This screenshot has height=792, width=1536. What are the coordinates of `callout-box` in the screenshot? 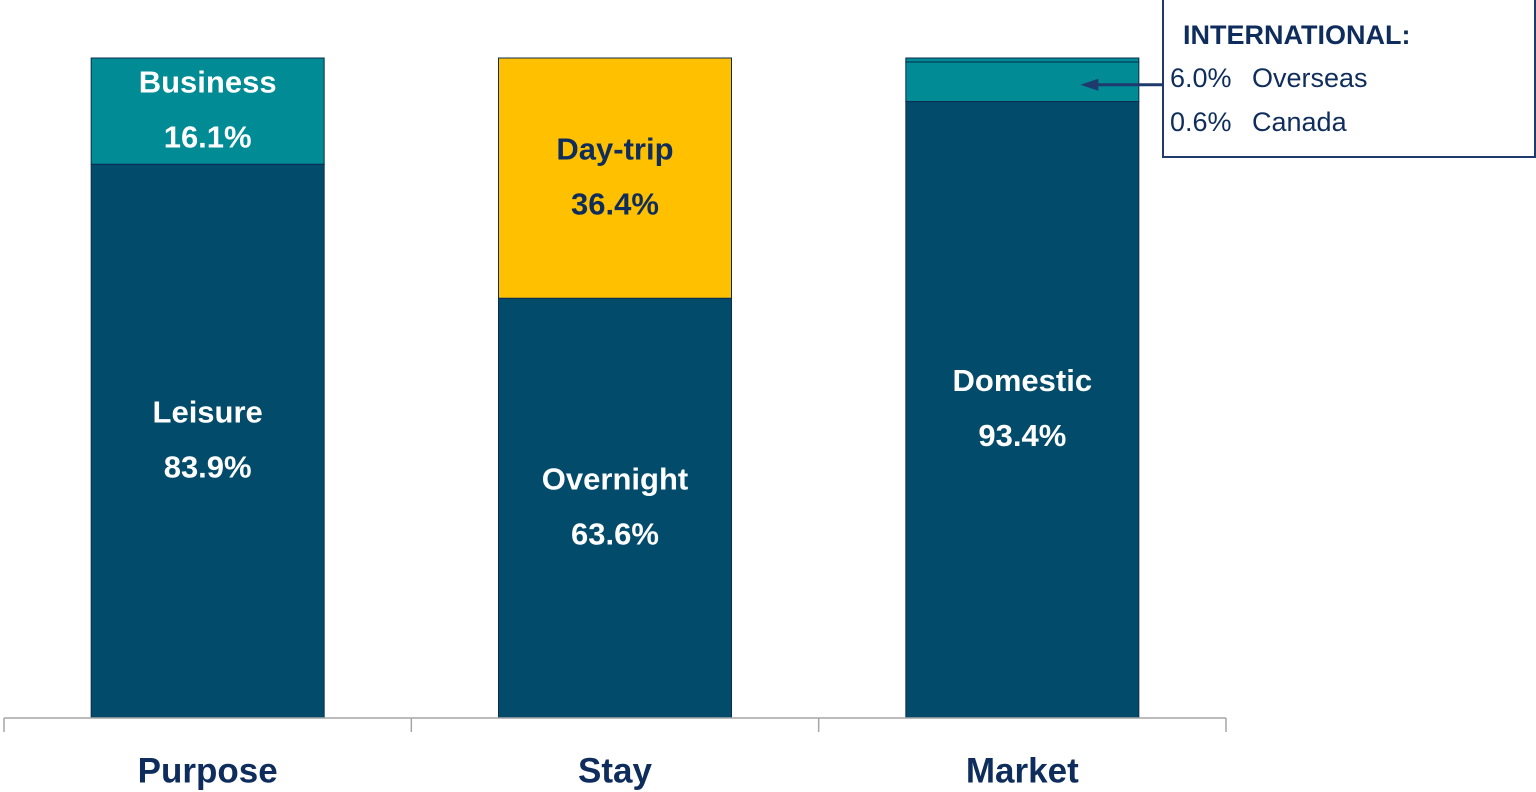 It's located at (1349, 79).